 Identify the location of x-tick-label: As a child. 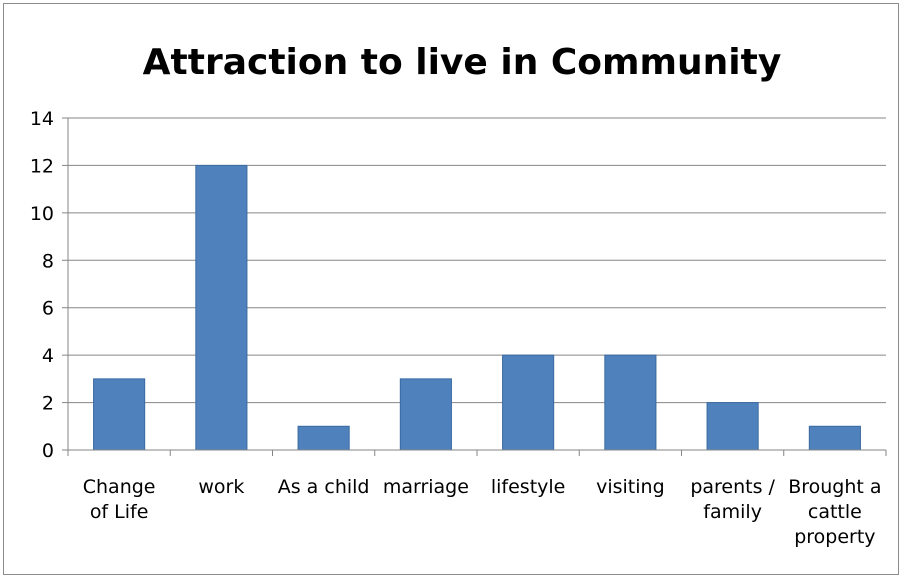
(324, 487).